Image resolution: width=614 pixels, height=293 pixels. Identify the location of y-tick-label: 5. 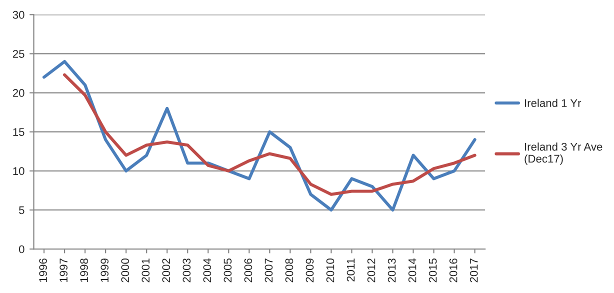
(21, 210).